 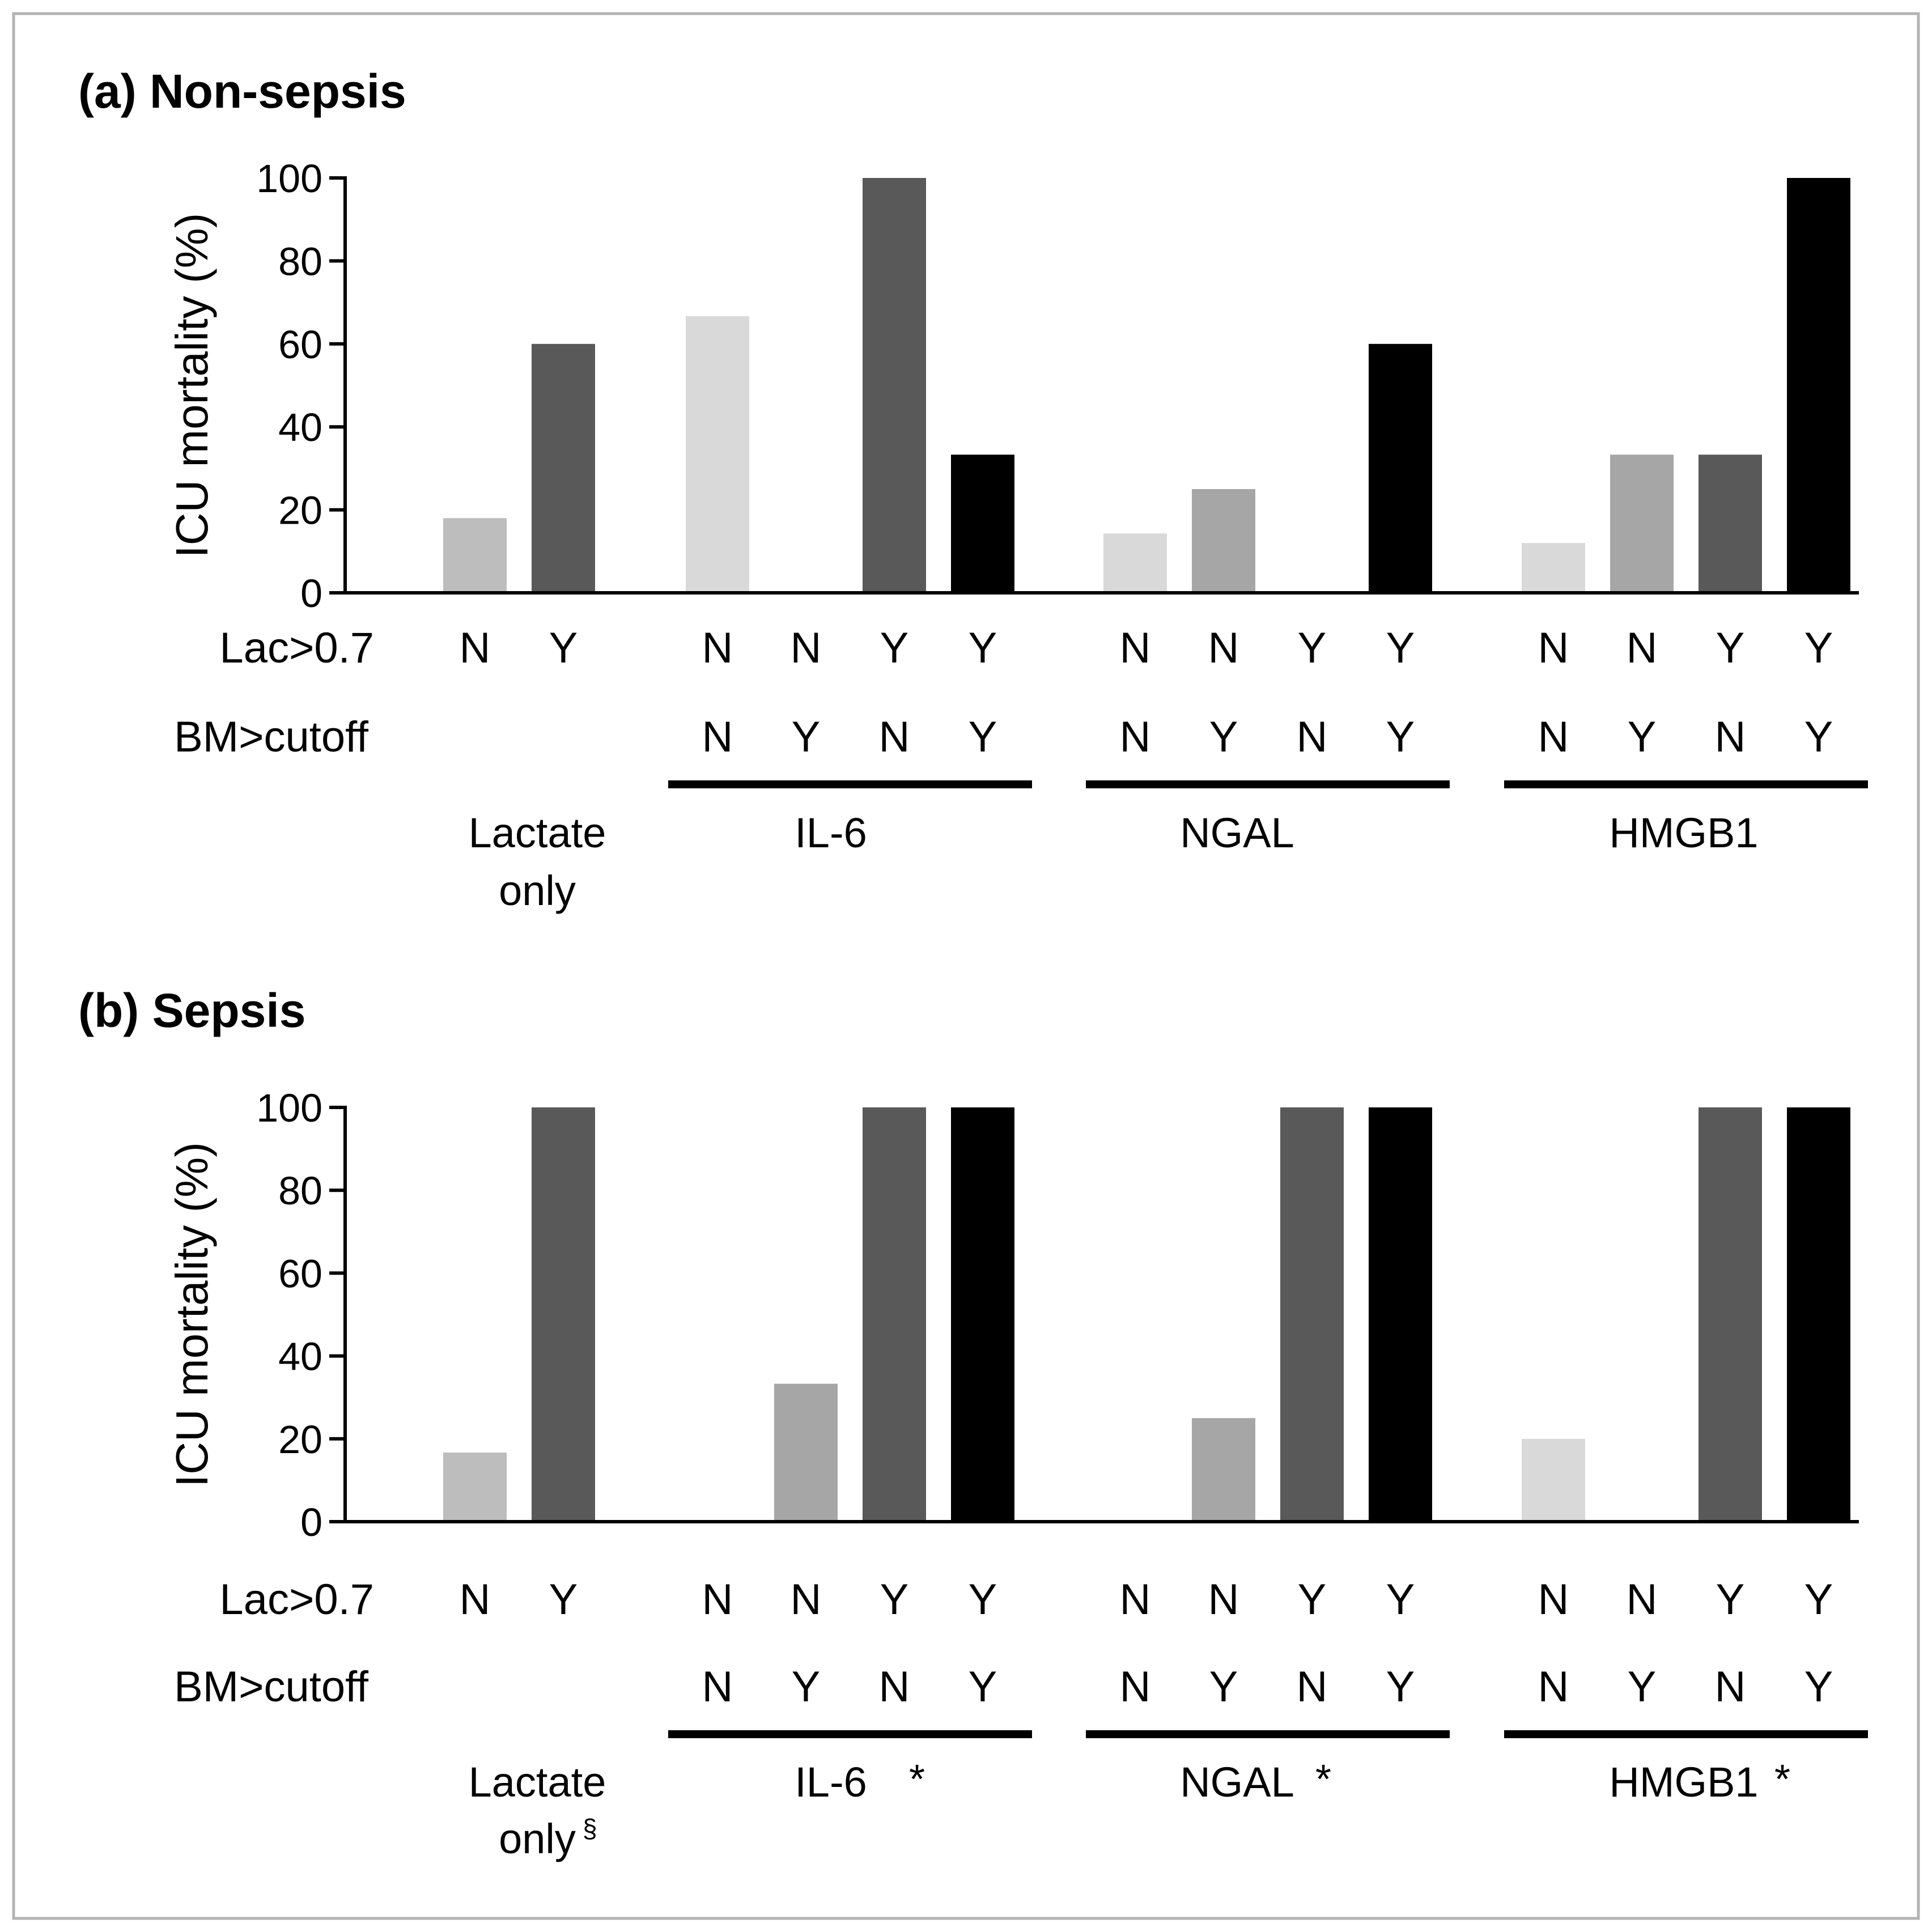 What do you see at coordinates (1237, 832) in the screenshot?
I see `panel-1-group-label: NGAL` at bounding box center [1237, 832].